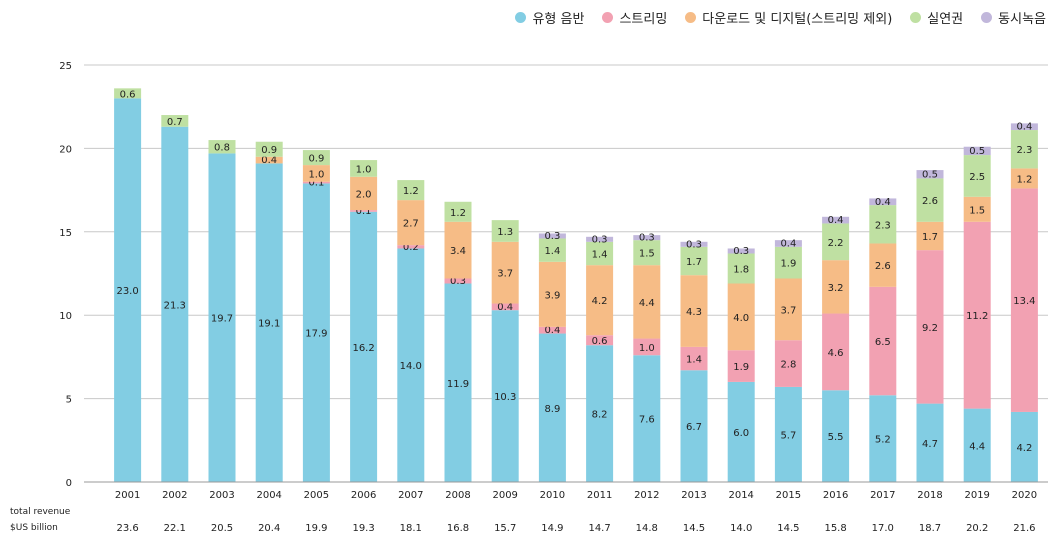 Image resolution: width=1060 pixels, height=548 pixels. I want to click on x-tick-label: 2006, so click(363, 495).